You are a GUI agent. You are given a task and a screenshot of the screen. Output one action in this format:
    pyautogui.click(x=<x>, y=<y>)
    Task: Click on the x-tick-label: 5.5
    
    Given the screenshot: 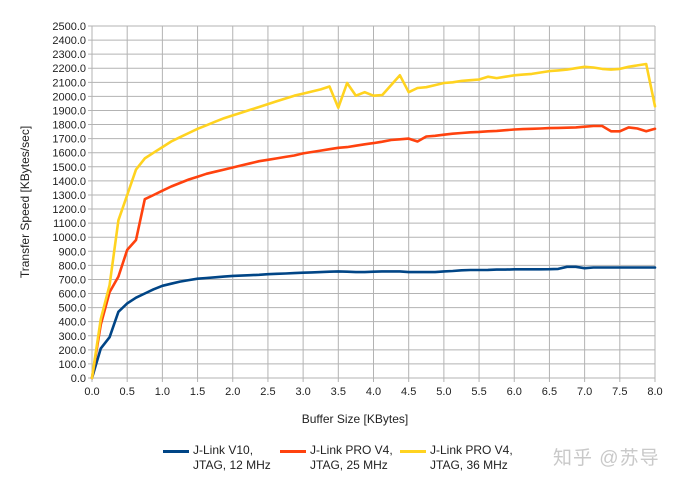 What is the action you would take?
    pyautogui.click(x=478, y=392)
    